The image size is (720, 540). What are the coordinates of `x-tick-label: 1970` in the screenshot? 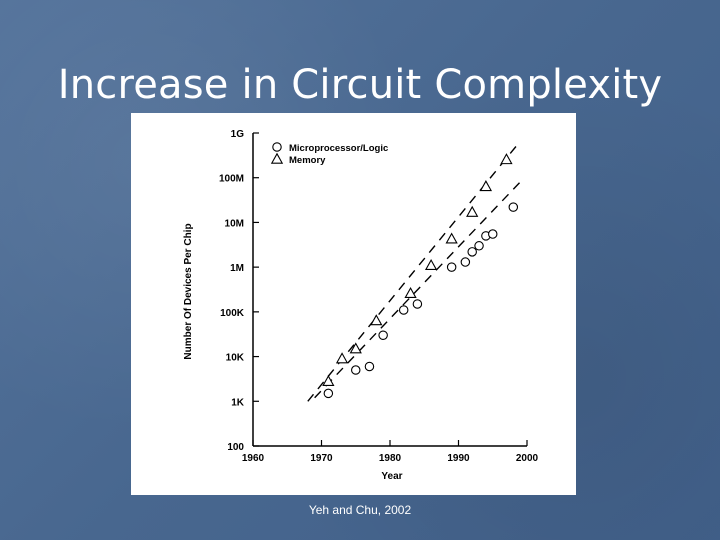 It's located at (321, 458).